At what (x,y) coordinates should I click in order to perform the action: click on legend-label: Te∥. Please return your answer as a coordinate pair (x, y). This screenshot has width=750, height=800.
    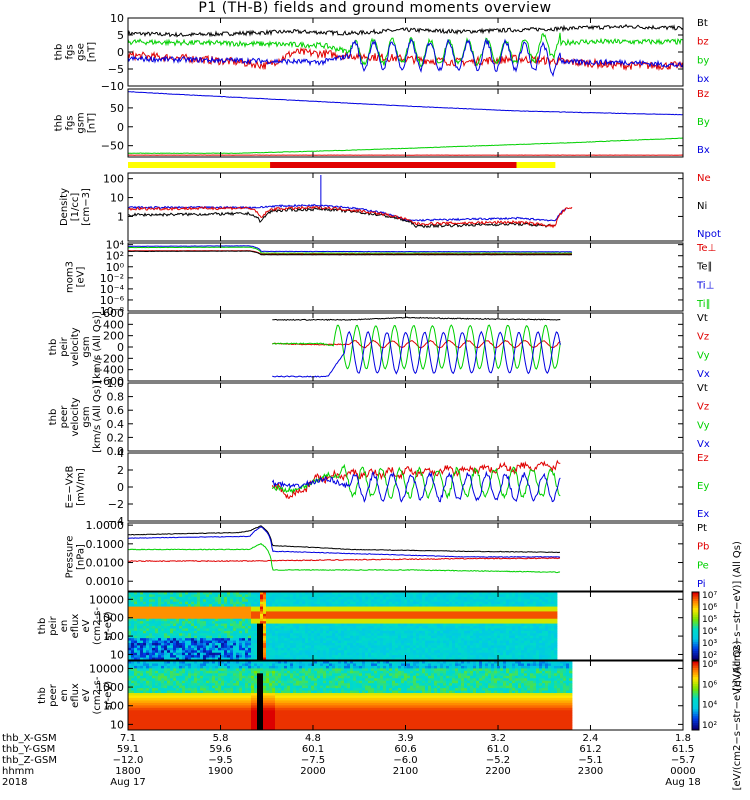
    Looking at the image, I should click on (704, 267).